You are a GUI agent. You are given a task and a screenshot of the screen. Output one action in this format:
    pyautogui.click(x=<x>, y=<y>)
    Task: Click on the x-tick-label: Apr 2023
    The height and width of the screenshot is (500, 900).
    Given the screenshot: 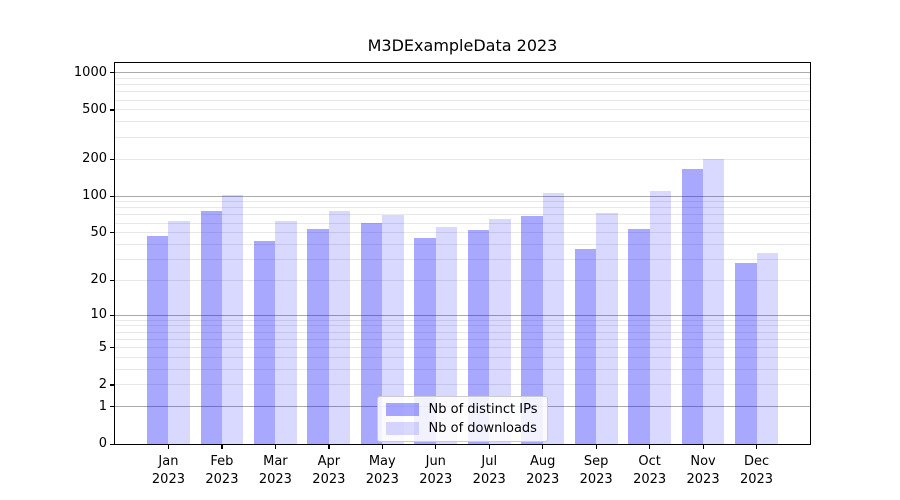 What is the action you would take?
    pyautogui.click(x=329, y=470)
    